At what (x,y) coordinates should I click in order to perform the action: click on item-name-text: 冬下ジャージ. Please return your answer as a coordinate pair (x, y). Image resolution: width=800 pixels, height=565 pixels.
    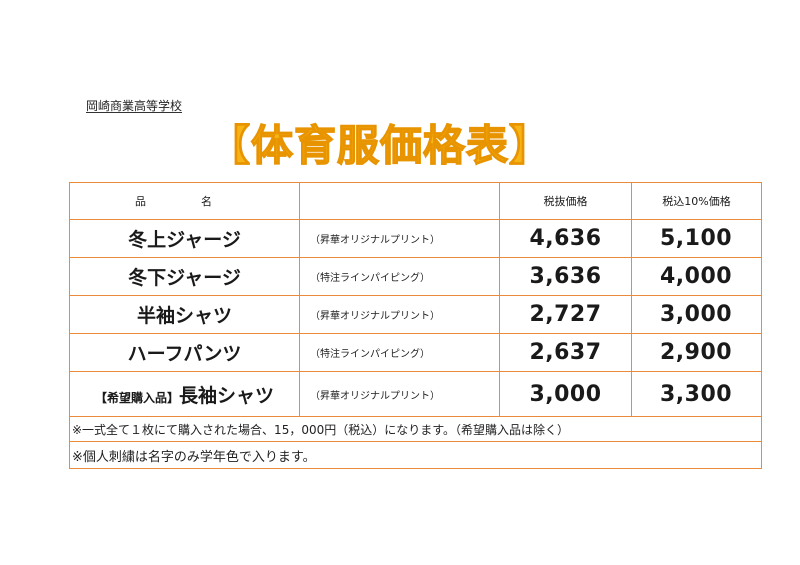
    Looking at the image, I should click on (184, 278).